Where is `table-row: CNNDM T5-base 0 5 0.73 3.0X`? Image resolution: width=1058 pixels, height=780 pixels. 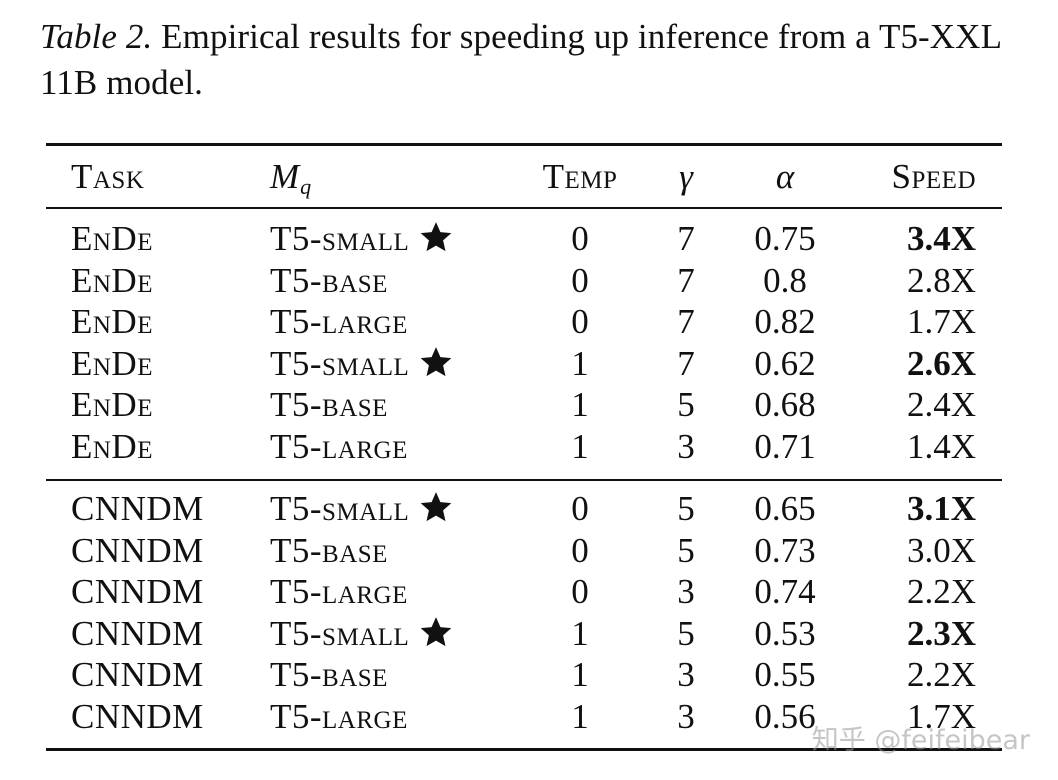
table-row: CNNDM T5-base 0 5 0.73 3.0X is located at coordinates (529, 551).